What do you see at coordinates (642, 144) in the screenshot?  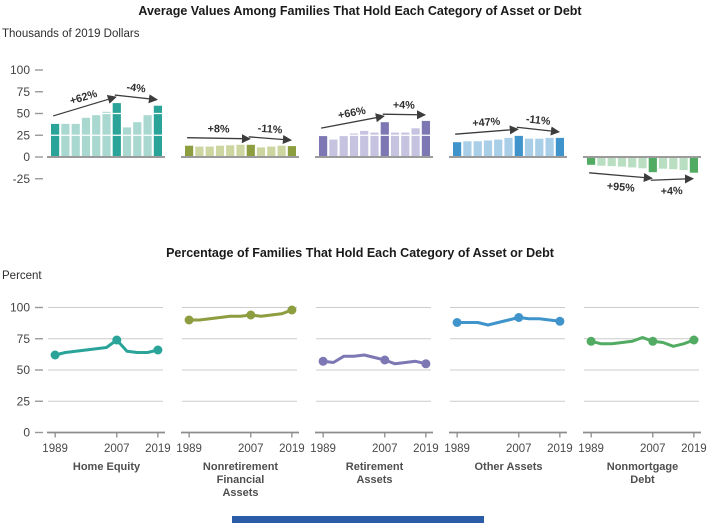 I see `top-chart-nonmortgage-debt: +95% +4%` at bounding box center [642, 144].